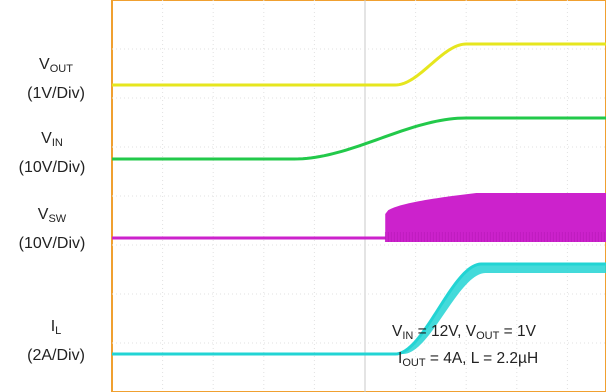 The height and width of the screenshot is (392, 606). Describe the element at coordinates (52, 167) in the screenshot. I see `vin-scale: (10V/Div)` at that location.